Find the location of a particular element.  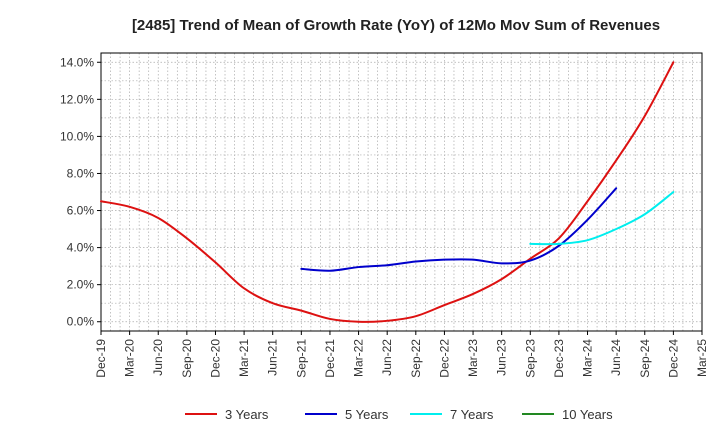

x-tick-label: Sep-21 is located at coordinates (301, 358).